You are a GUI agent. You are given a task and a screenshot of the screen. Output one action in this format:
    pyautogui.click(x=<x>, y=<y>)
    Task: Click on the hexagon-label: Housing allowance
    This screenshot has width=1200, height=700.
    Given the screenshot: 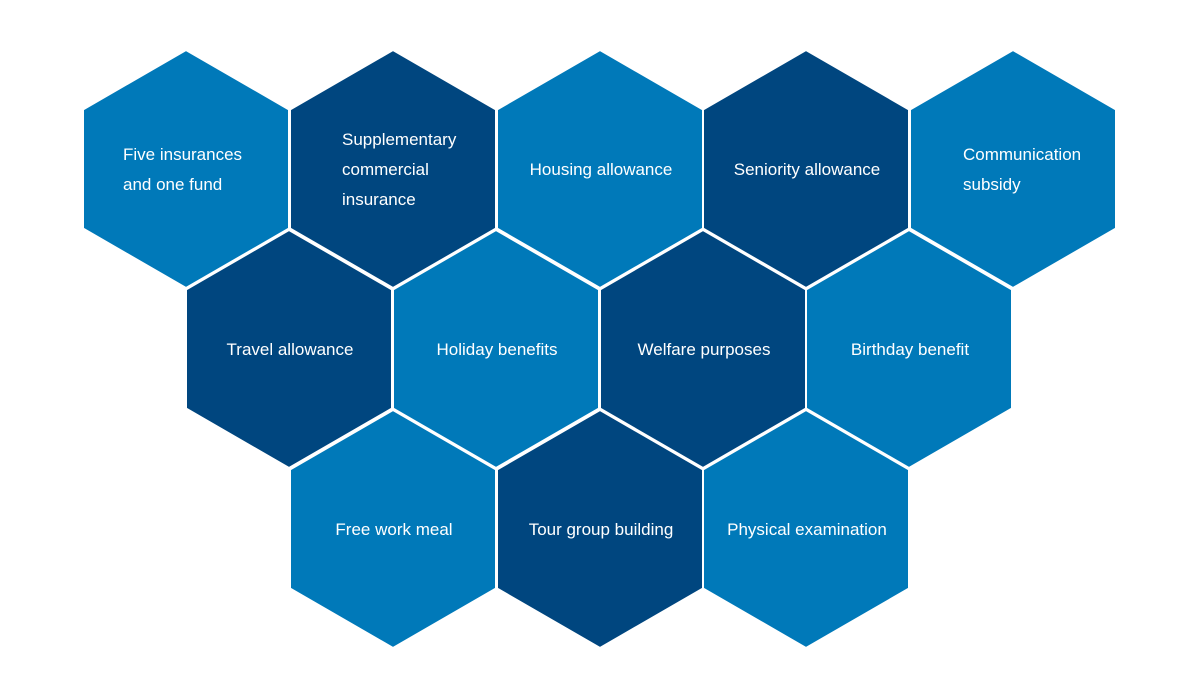 What is the action you would take?
    pyautogui.click(x=601, y=169)
    